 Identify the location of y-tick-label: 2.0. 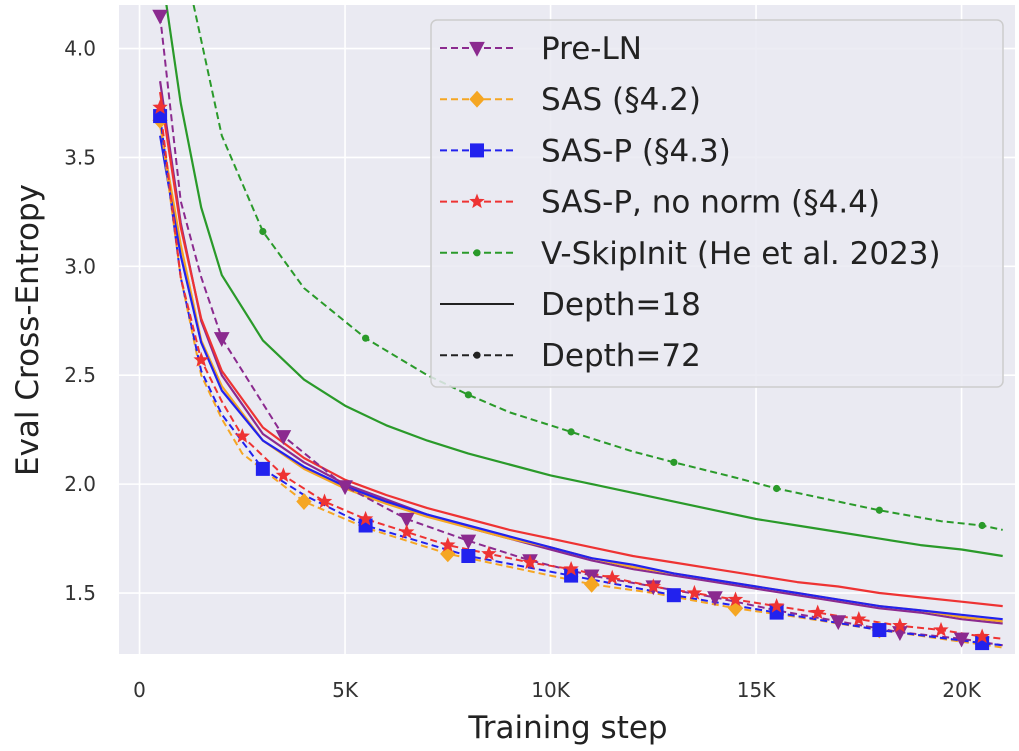
(80, 484).